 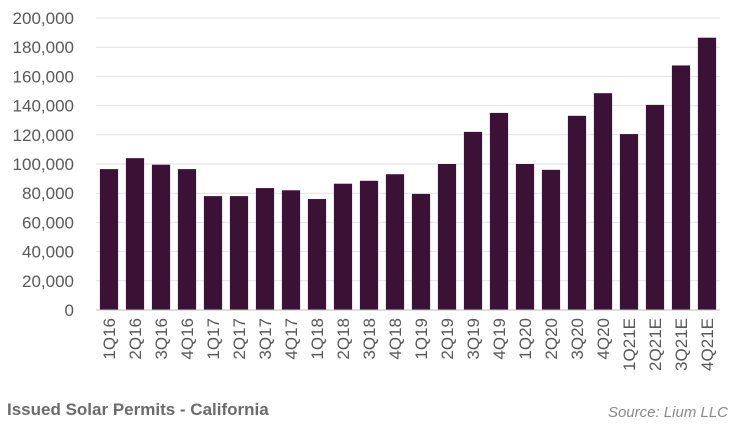 I want to click on y-tick-label: 100,000, so click(x=43, y=164).